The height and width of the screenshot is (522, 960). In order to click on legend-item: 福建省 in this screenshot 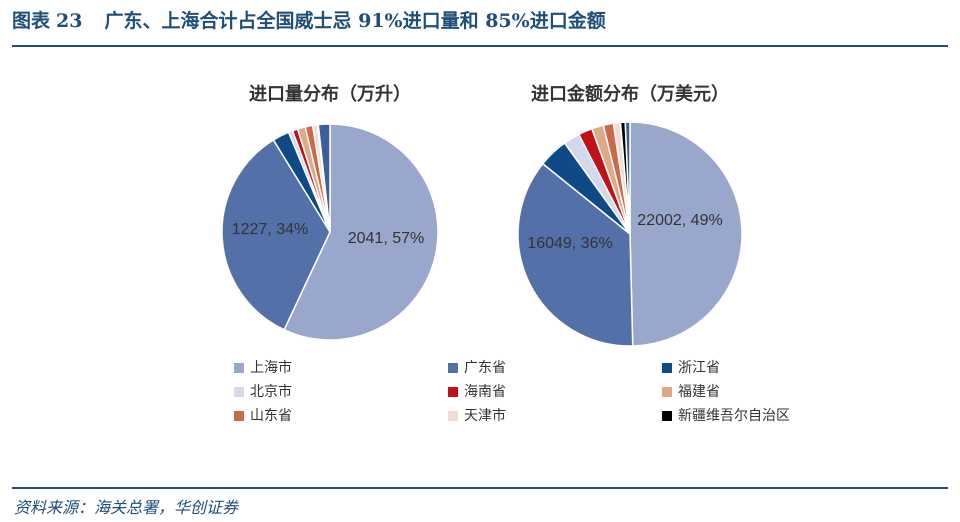, I will do `click(691, 392)`.